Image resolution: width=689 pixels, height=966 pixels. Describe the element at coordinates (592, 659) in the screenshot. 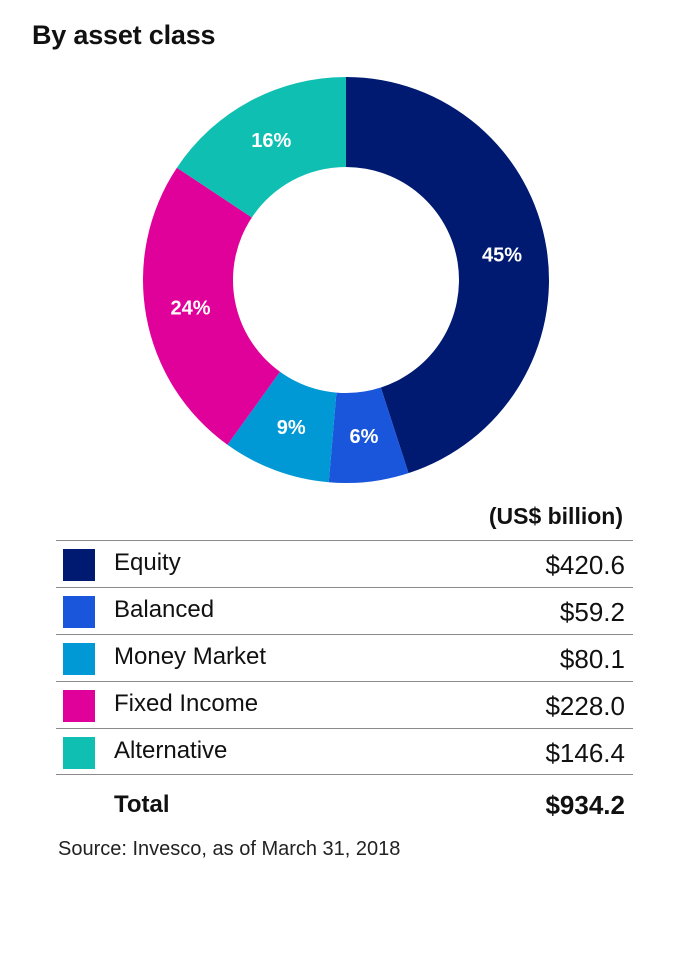

I see `legend-value: $80.1` at that location.